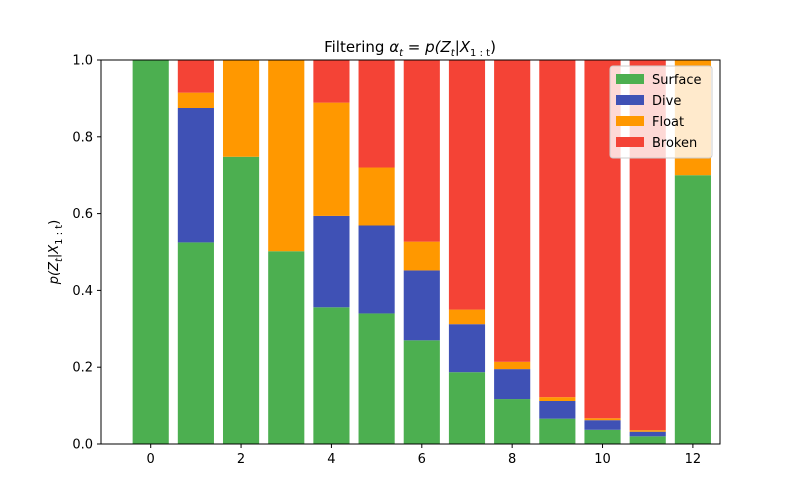  Describe the element at coordinates (630, 121) in the screenshot. I see `legend-swatch-float` at that location.